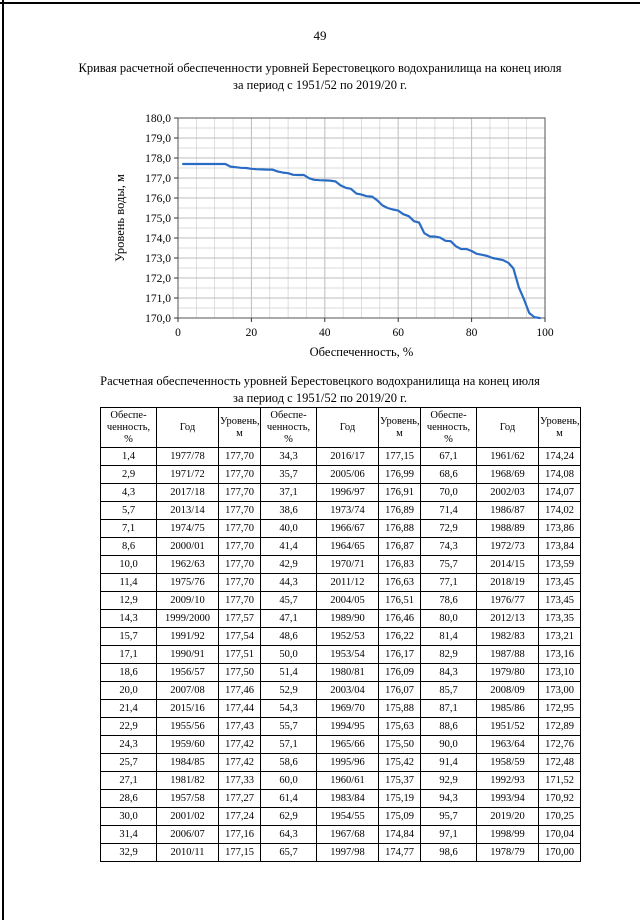  I want to click on table-cell: 1995/96, so click(347, 762).